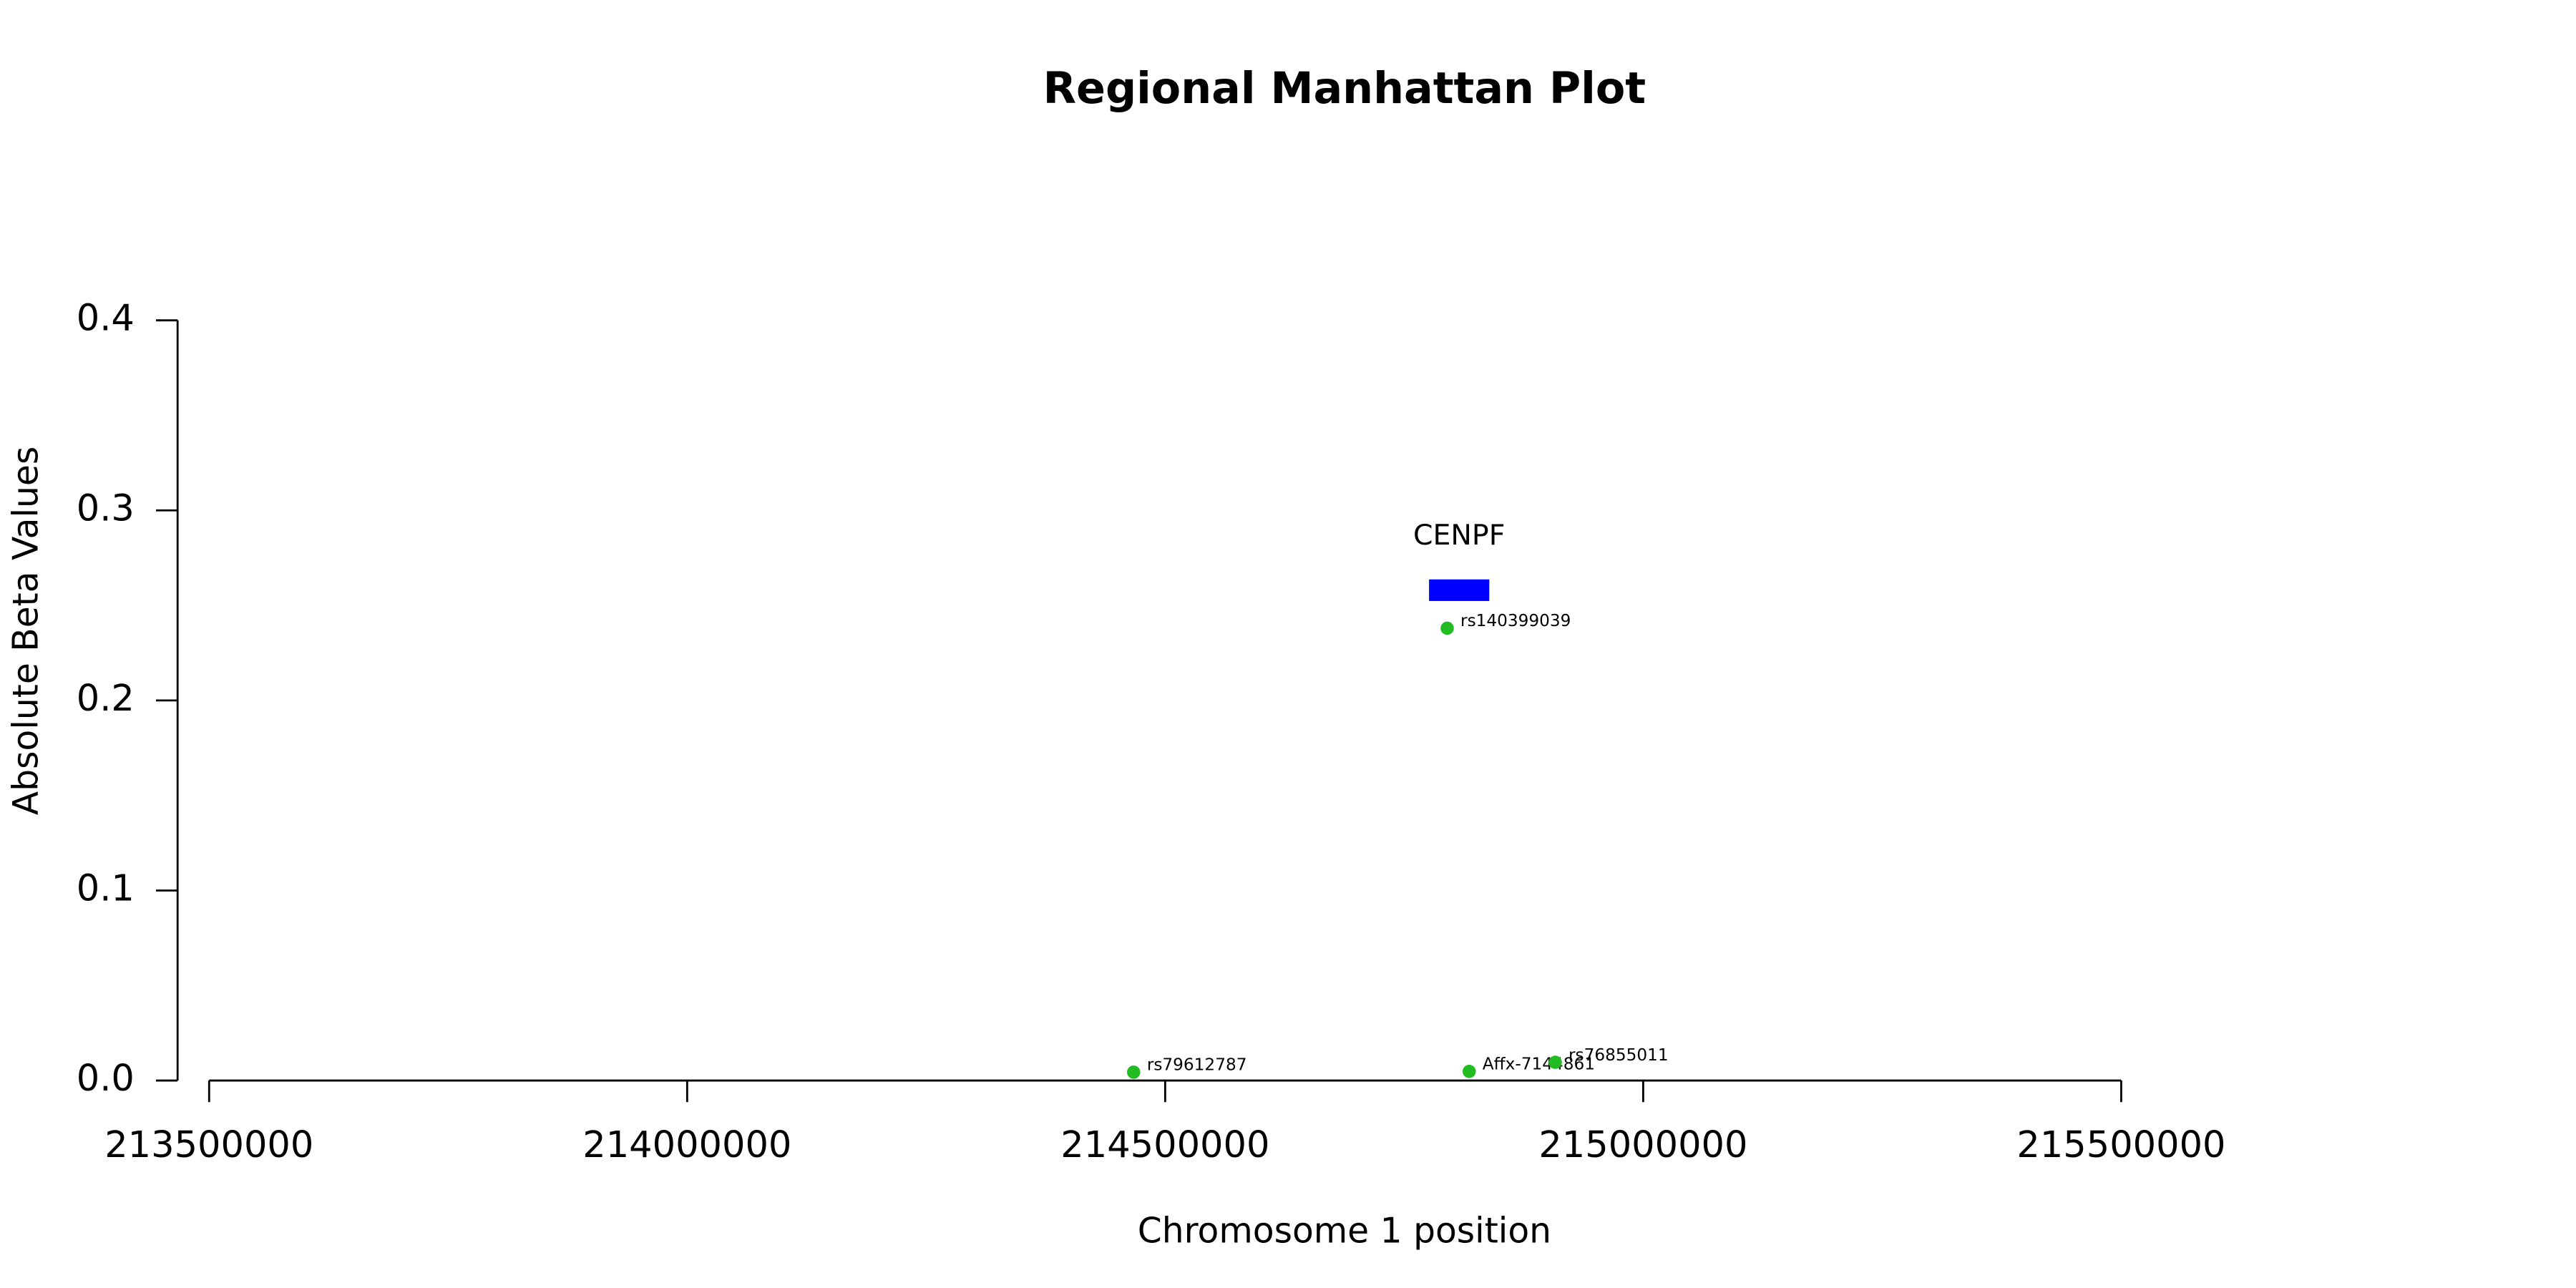  Describe the element at coordinates (26, 631) in the screenshot. I see `y-axis-label: Absolute Beta Values` at that location.